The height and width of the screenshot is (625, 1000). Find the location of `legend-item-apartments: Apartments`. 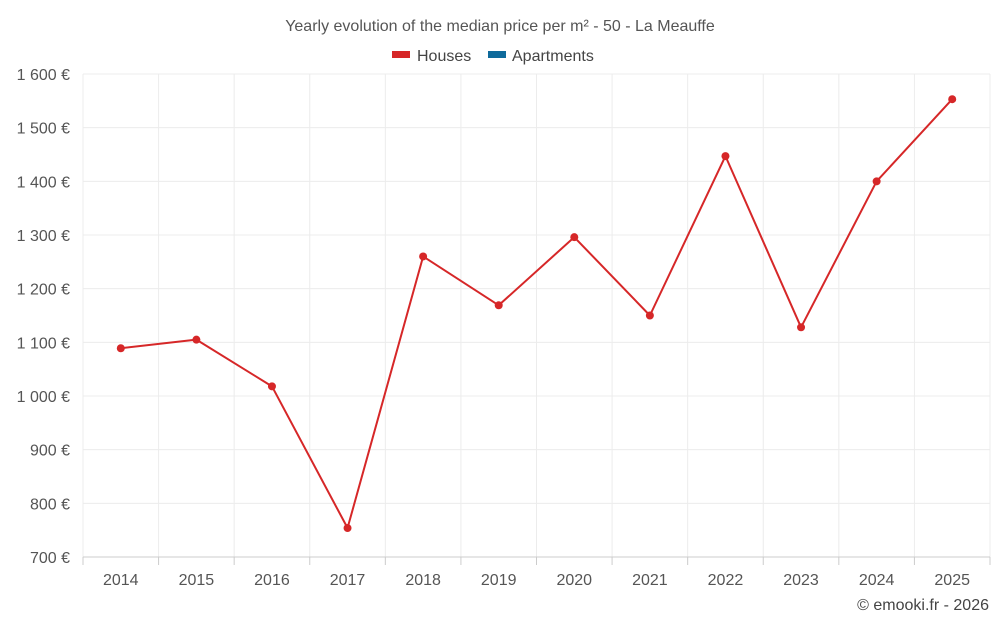

legend-item-apartments: Apartments is located at coordinates (541, 56).